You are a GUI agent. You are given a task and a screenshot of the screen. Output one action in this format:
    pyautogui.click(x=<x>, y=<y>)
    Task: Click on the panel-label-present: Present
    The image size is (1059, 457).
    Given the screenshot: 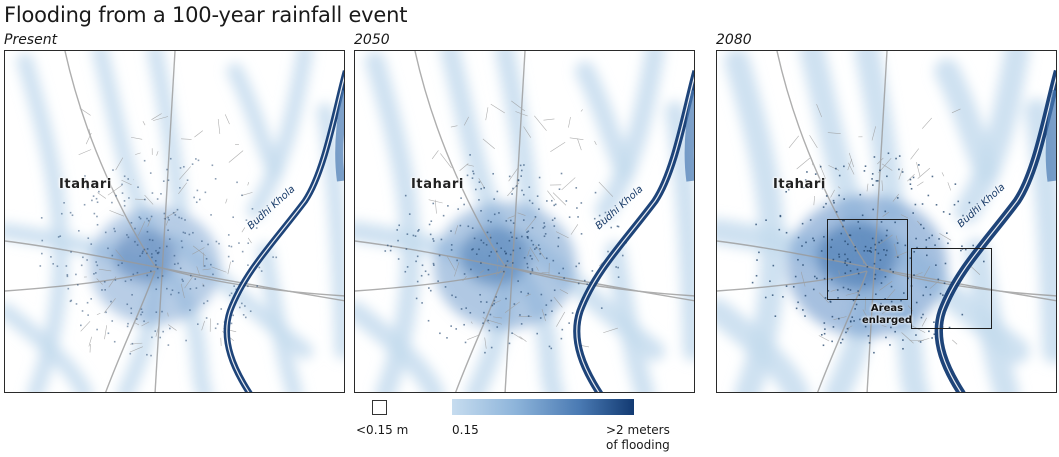 What is the action you would take?
    pyautogui.click(x=31, y=40)
    